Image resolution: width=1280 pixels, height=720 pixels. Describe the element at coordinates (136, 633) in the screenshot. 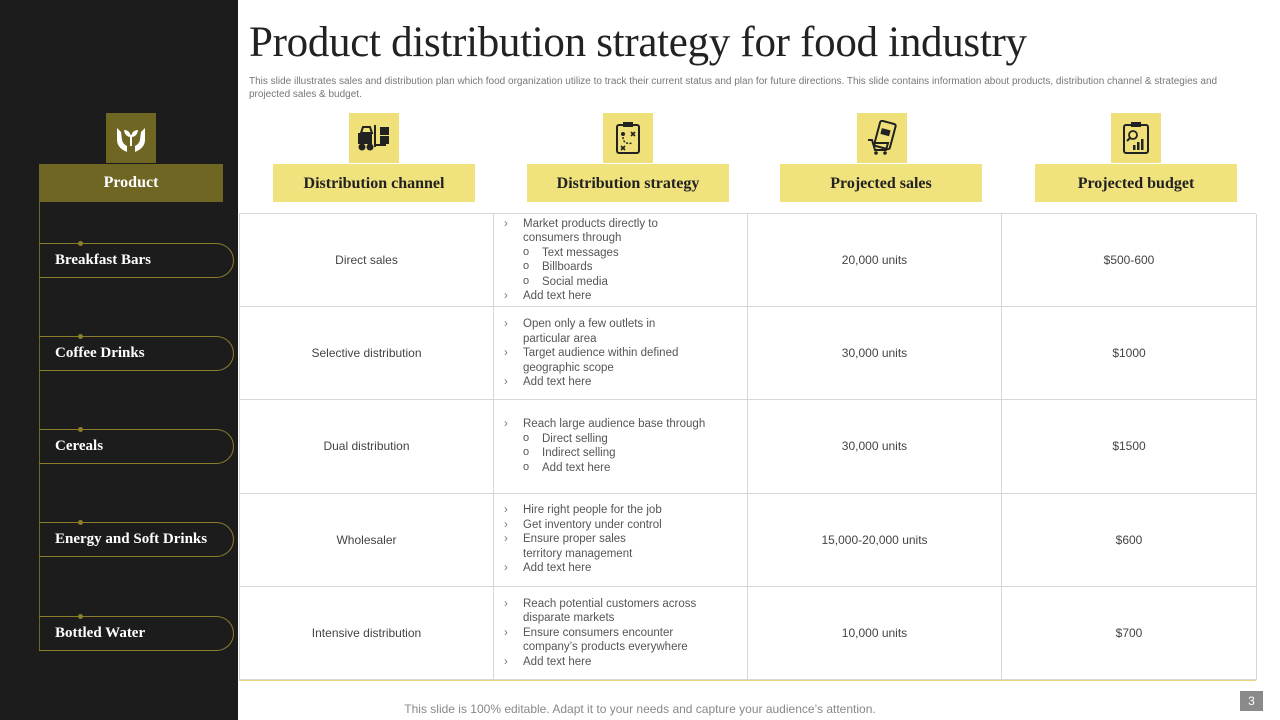

I see `product-bottled-water: Bottled Water` at that location.